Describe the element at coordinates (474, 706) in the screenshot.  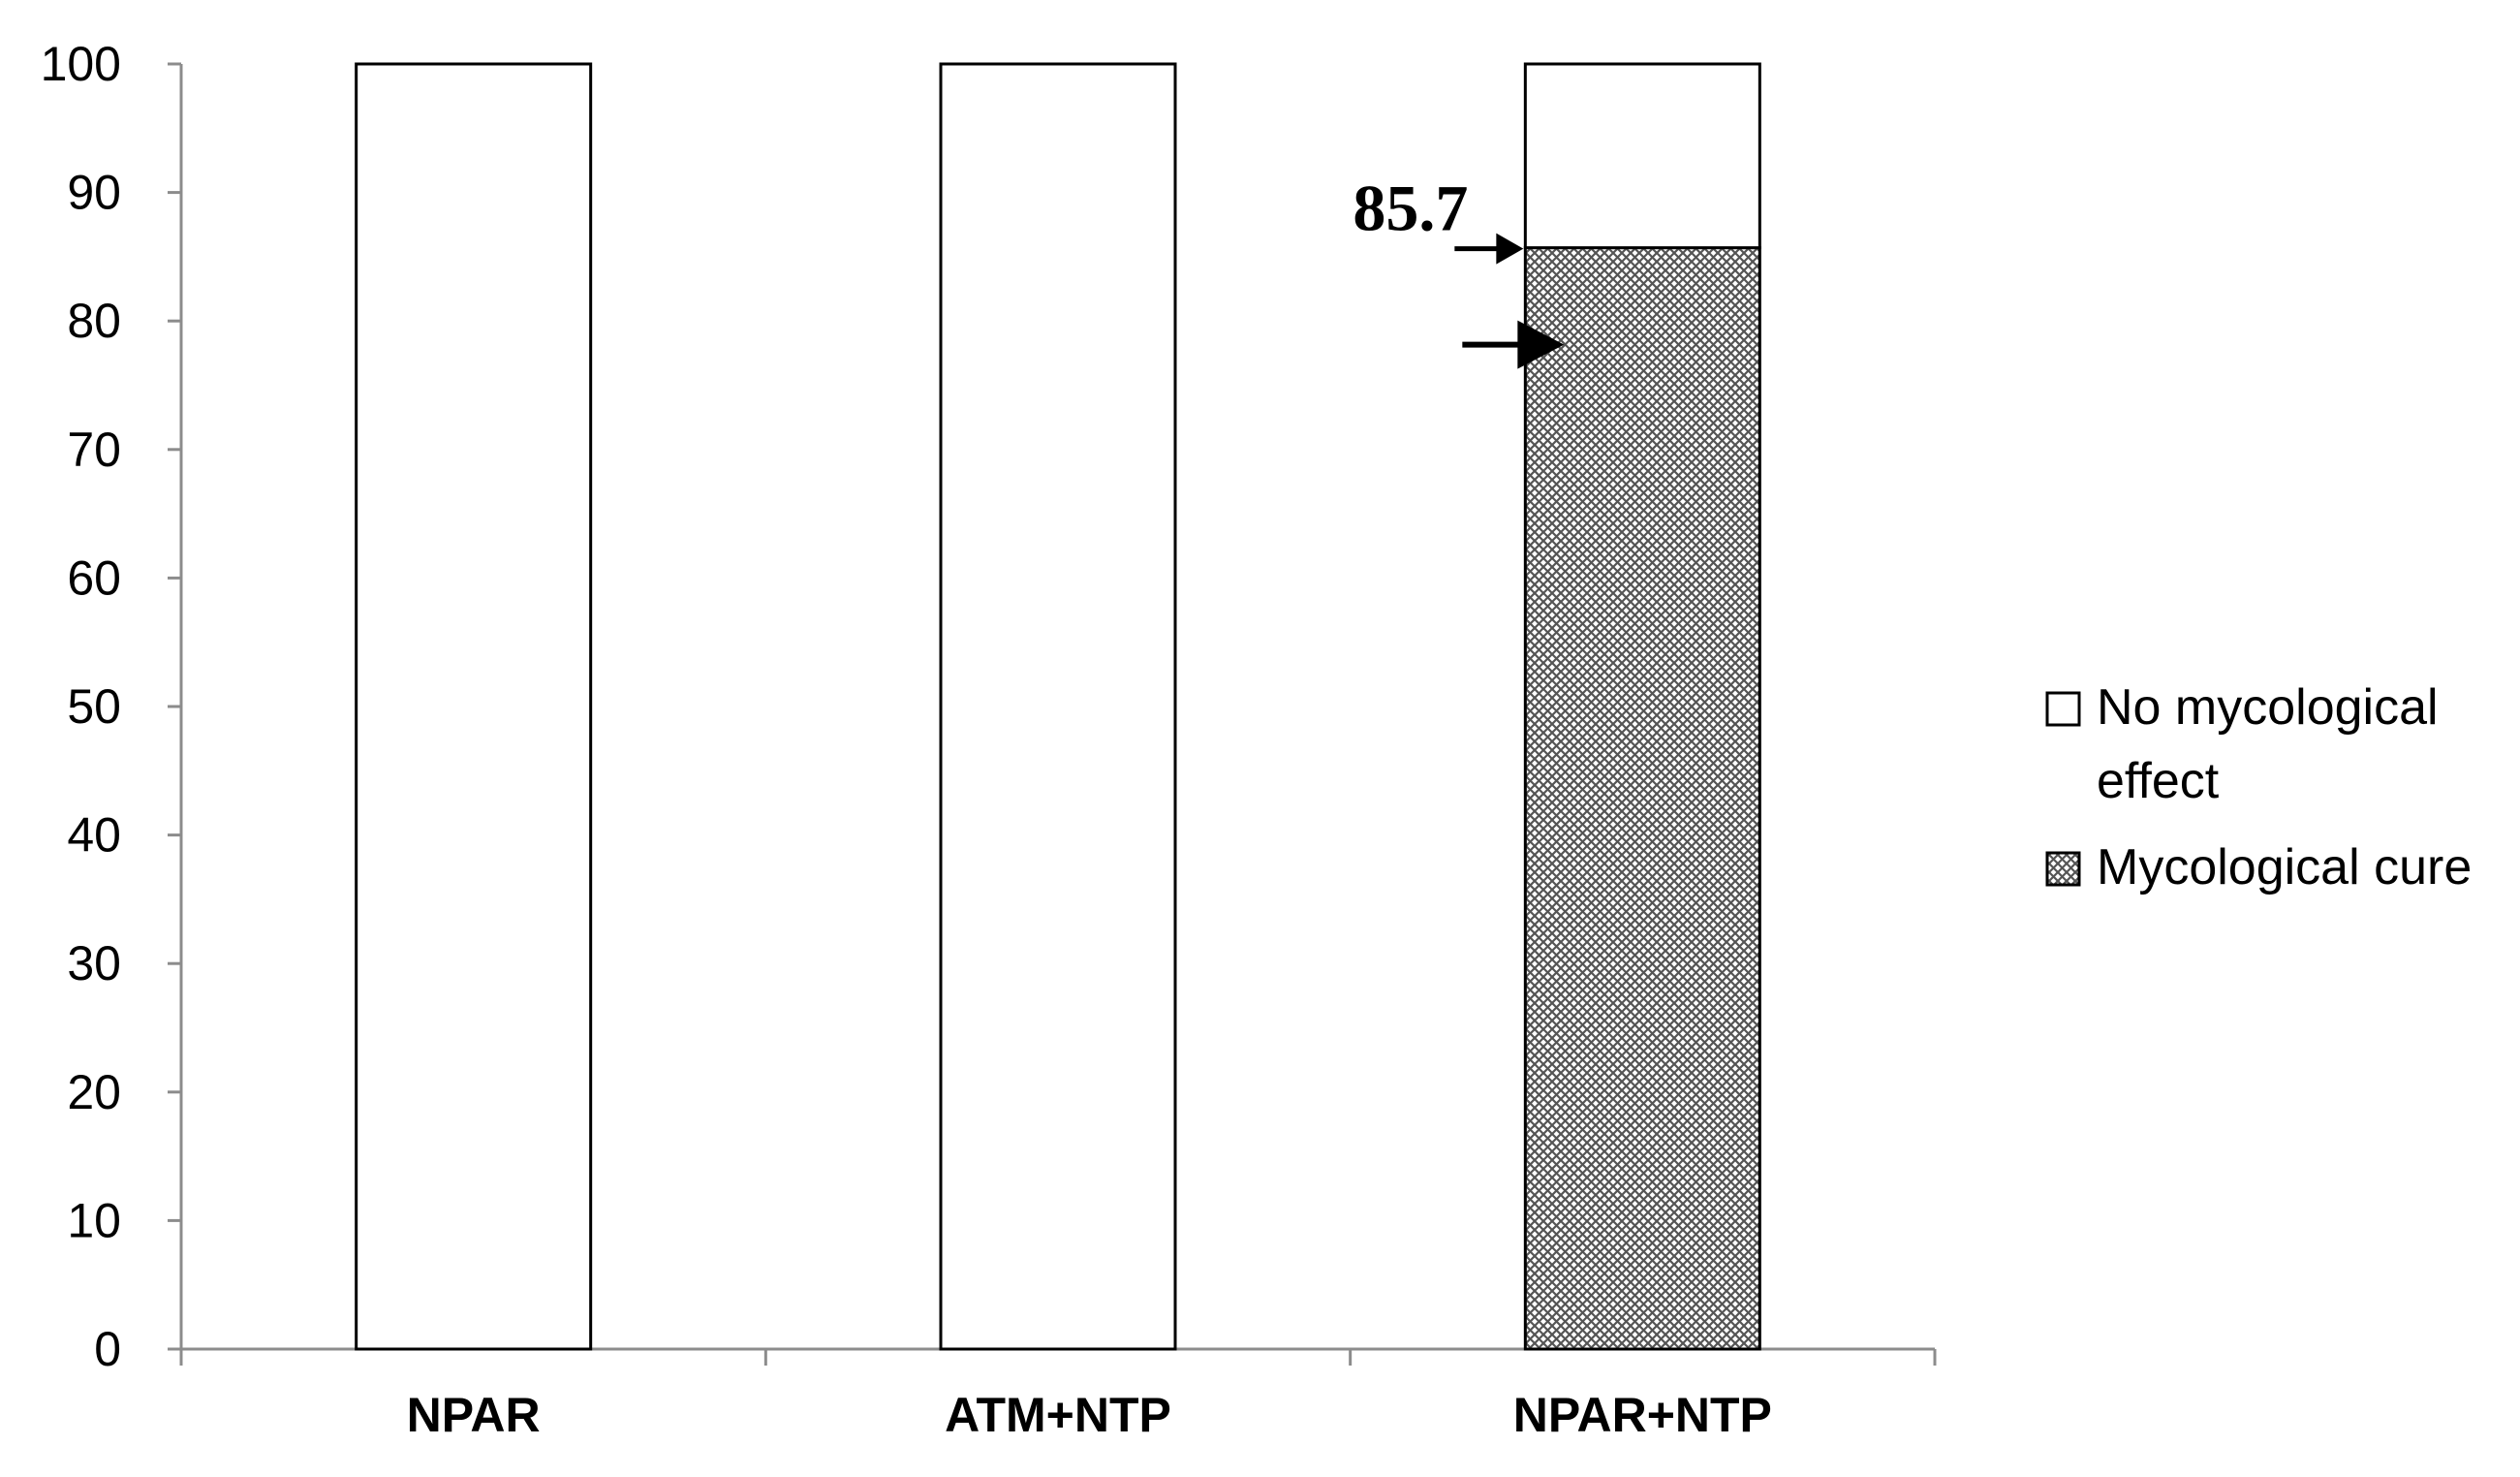
I see `bar-npar-no-mycological-effect` at that location.